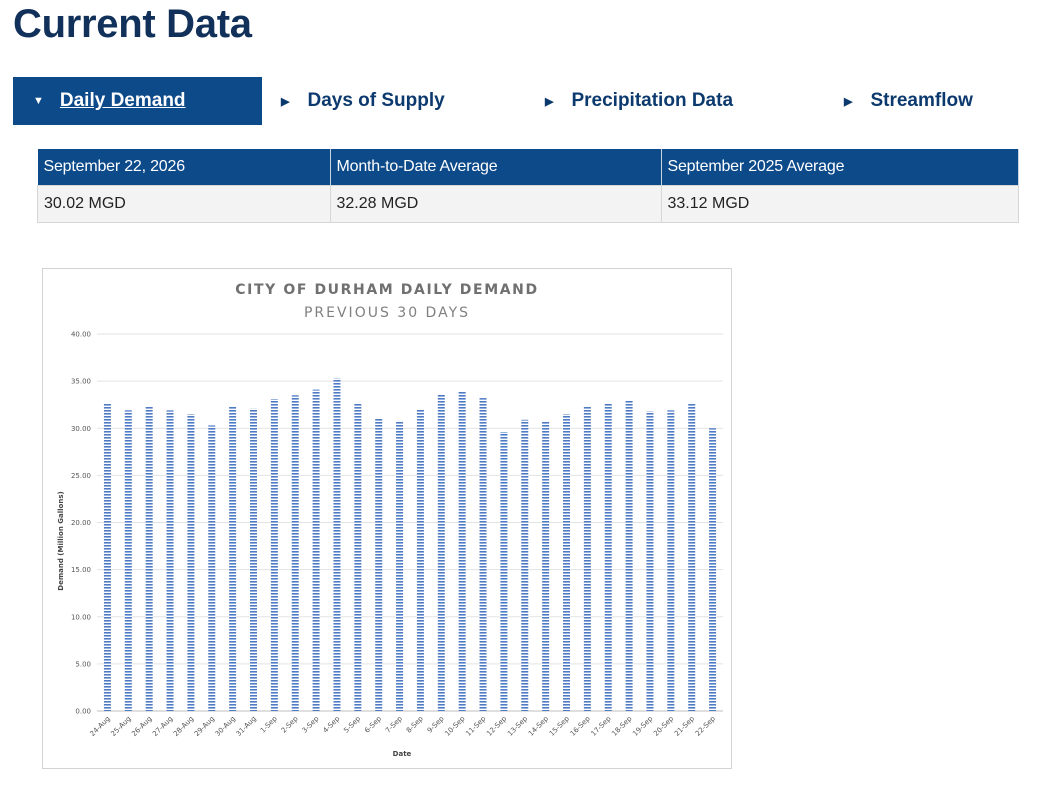  Describe the element at coordinates (559, 725) in the screenshot. I see `x-tick-label: 15-Sep` at that location.